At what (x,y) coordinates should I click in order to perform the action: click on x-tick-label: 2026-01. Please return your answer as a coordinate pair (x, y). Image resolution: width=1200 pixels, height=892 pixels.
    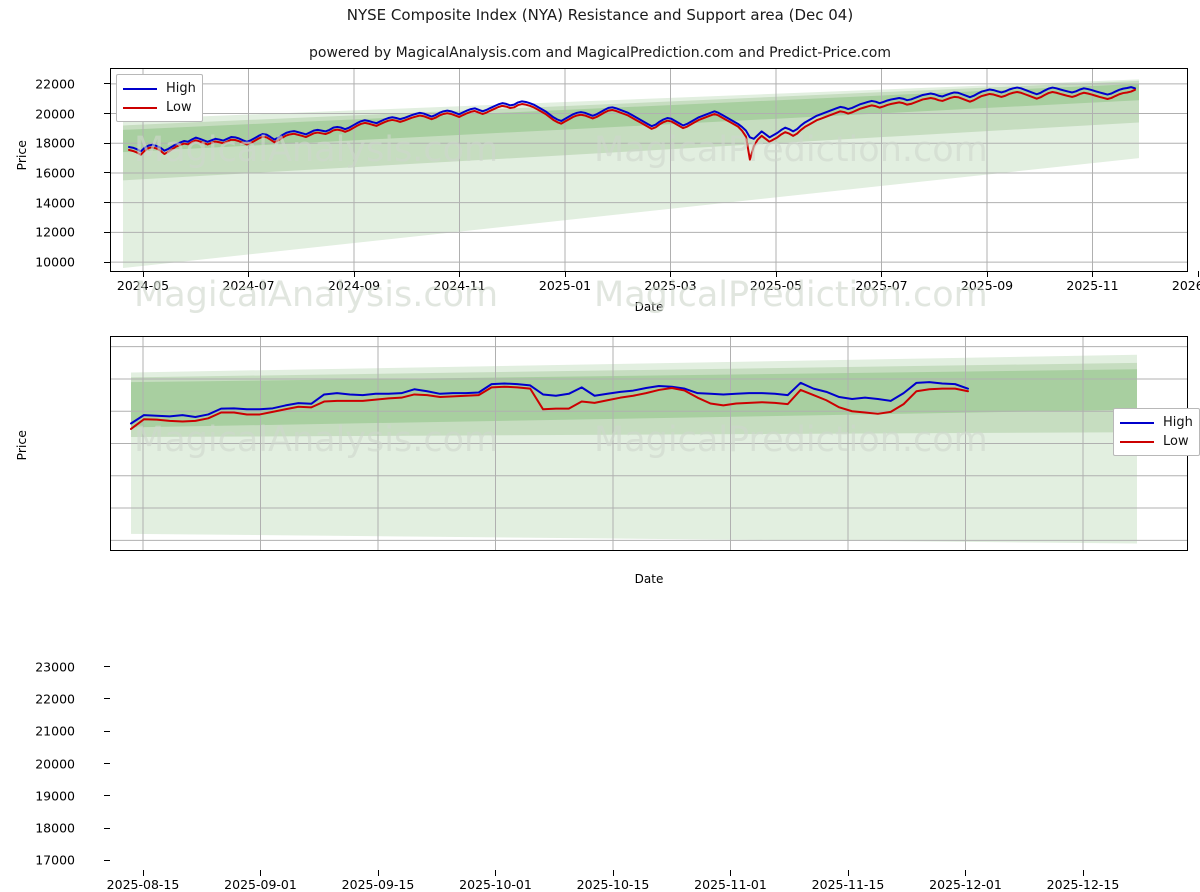
    Looking at the image, I should click on (1185, 285).